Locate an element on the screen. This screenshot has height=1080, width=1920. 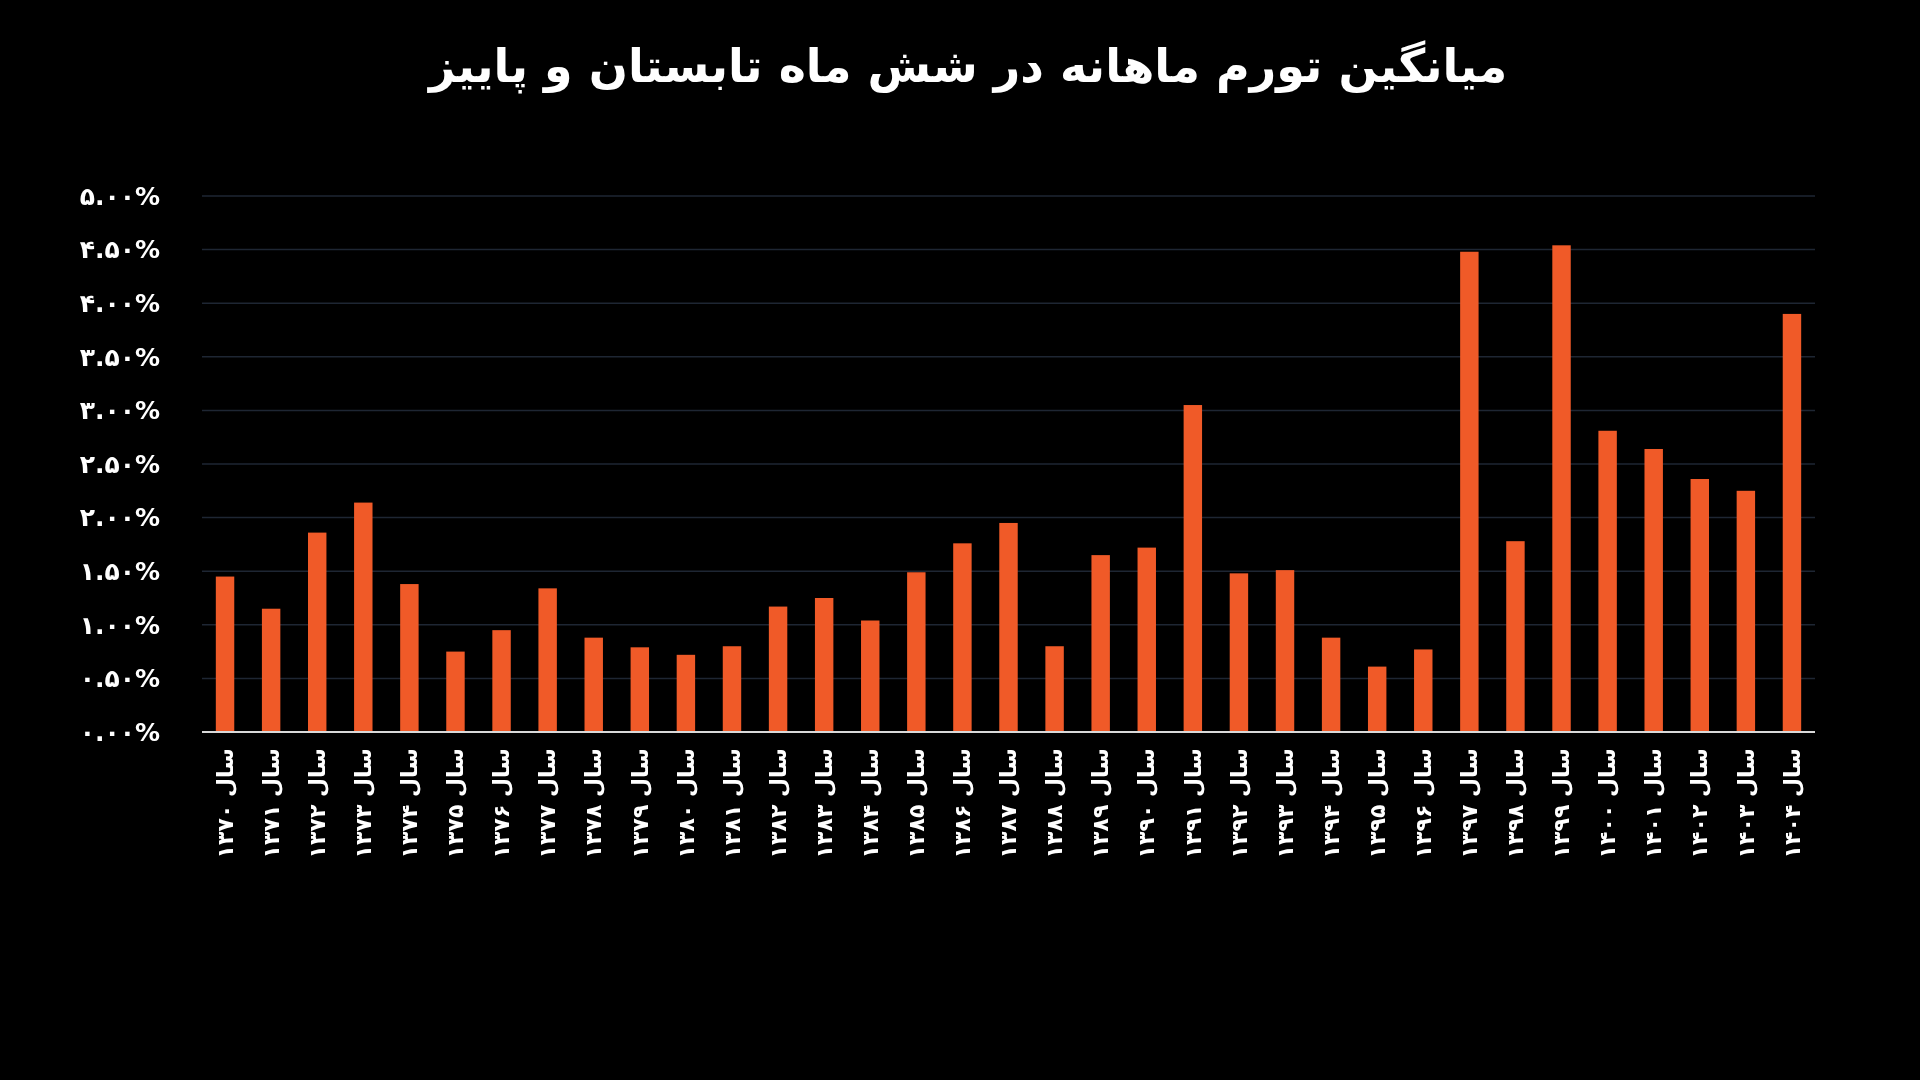
x-tick-label: سال ۱۳۸۵ is located at coordinates (917, 803).